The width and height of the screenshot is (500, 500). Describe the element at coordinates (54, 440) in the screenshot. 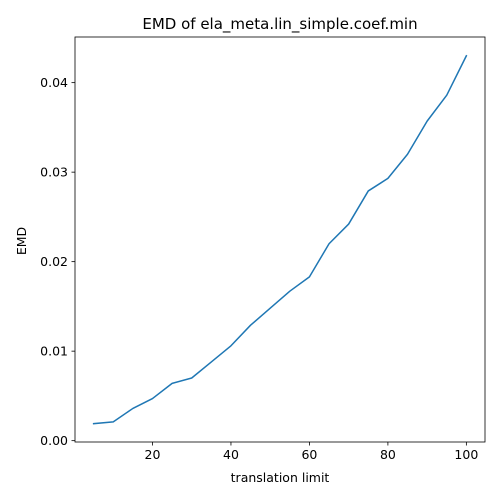

I see `y-tick-label: 0.00` at that location.